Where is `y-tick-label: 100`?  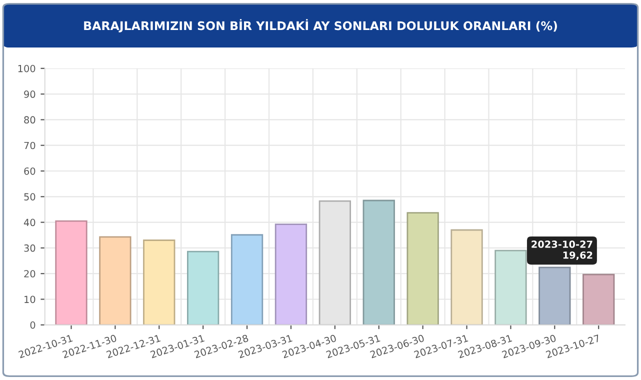
y-tick-label: 100 is located at coordinates (27, 68).